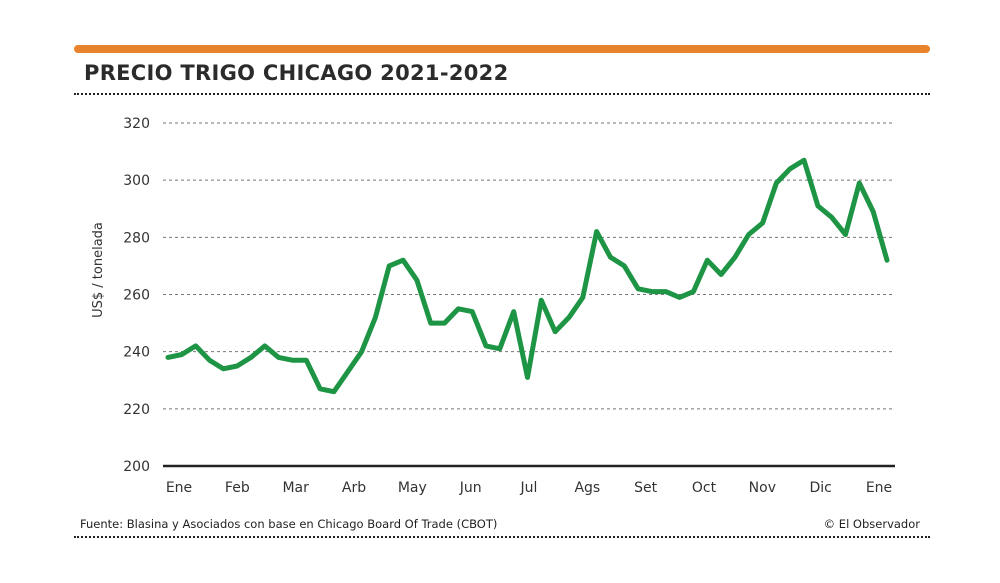 Image resolution: width=1000 pixels, height=583 pixels. I want to click on x-tick-label: Jul, so click(529, 488).